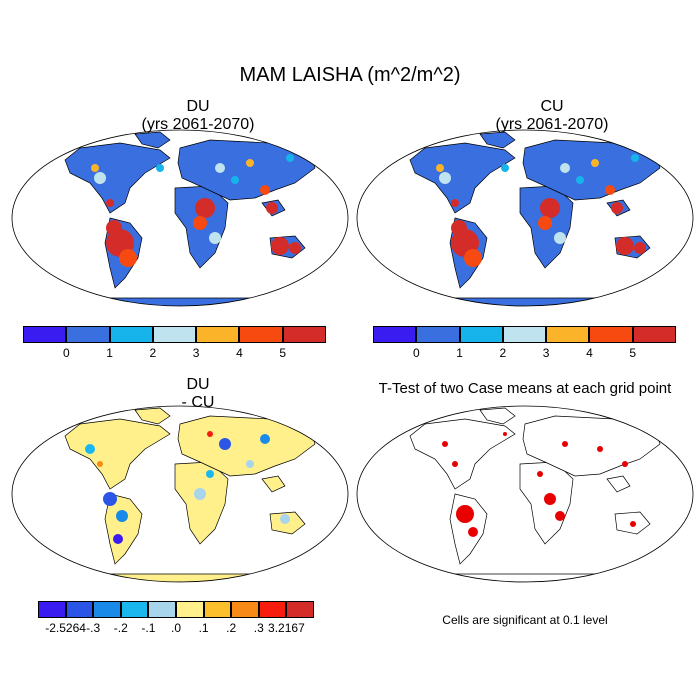 The height and width of the screenshot is (700, 700). Describe the element at coordinates (350, 75) in the screenshot. I see `figure-title: MAM LAISHA (m^2/m^2)` at that location.